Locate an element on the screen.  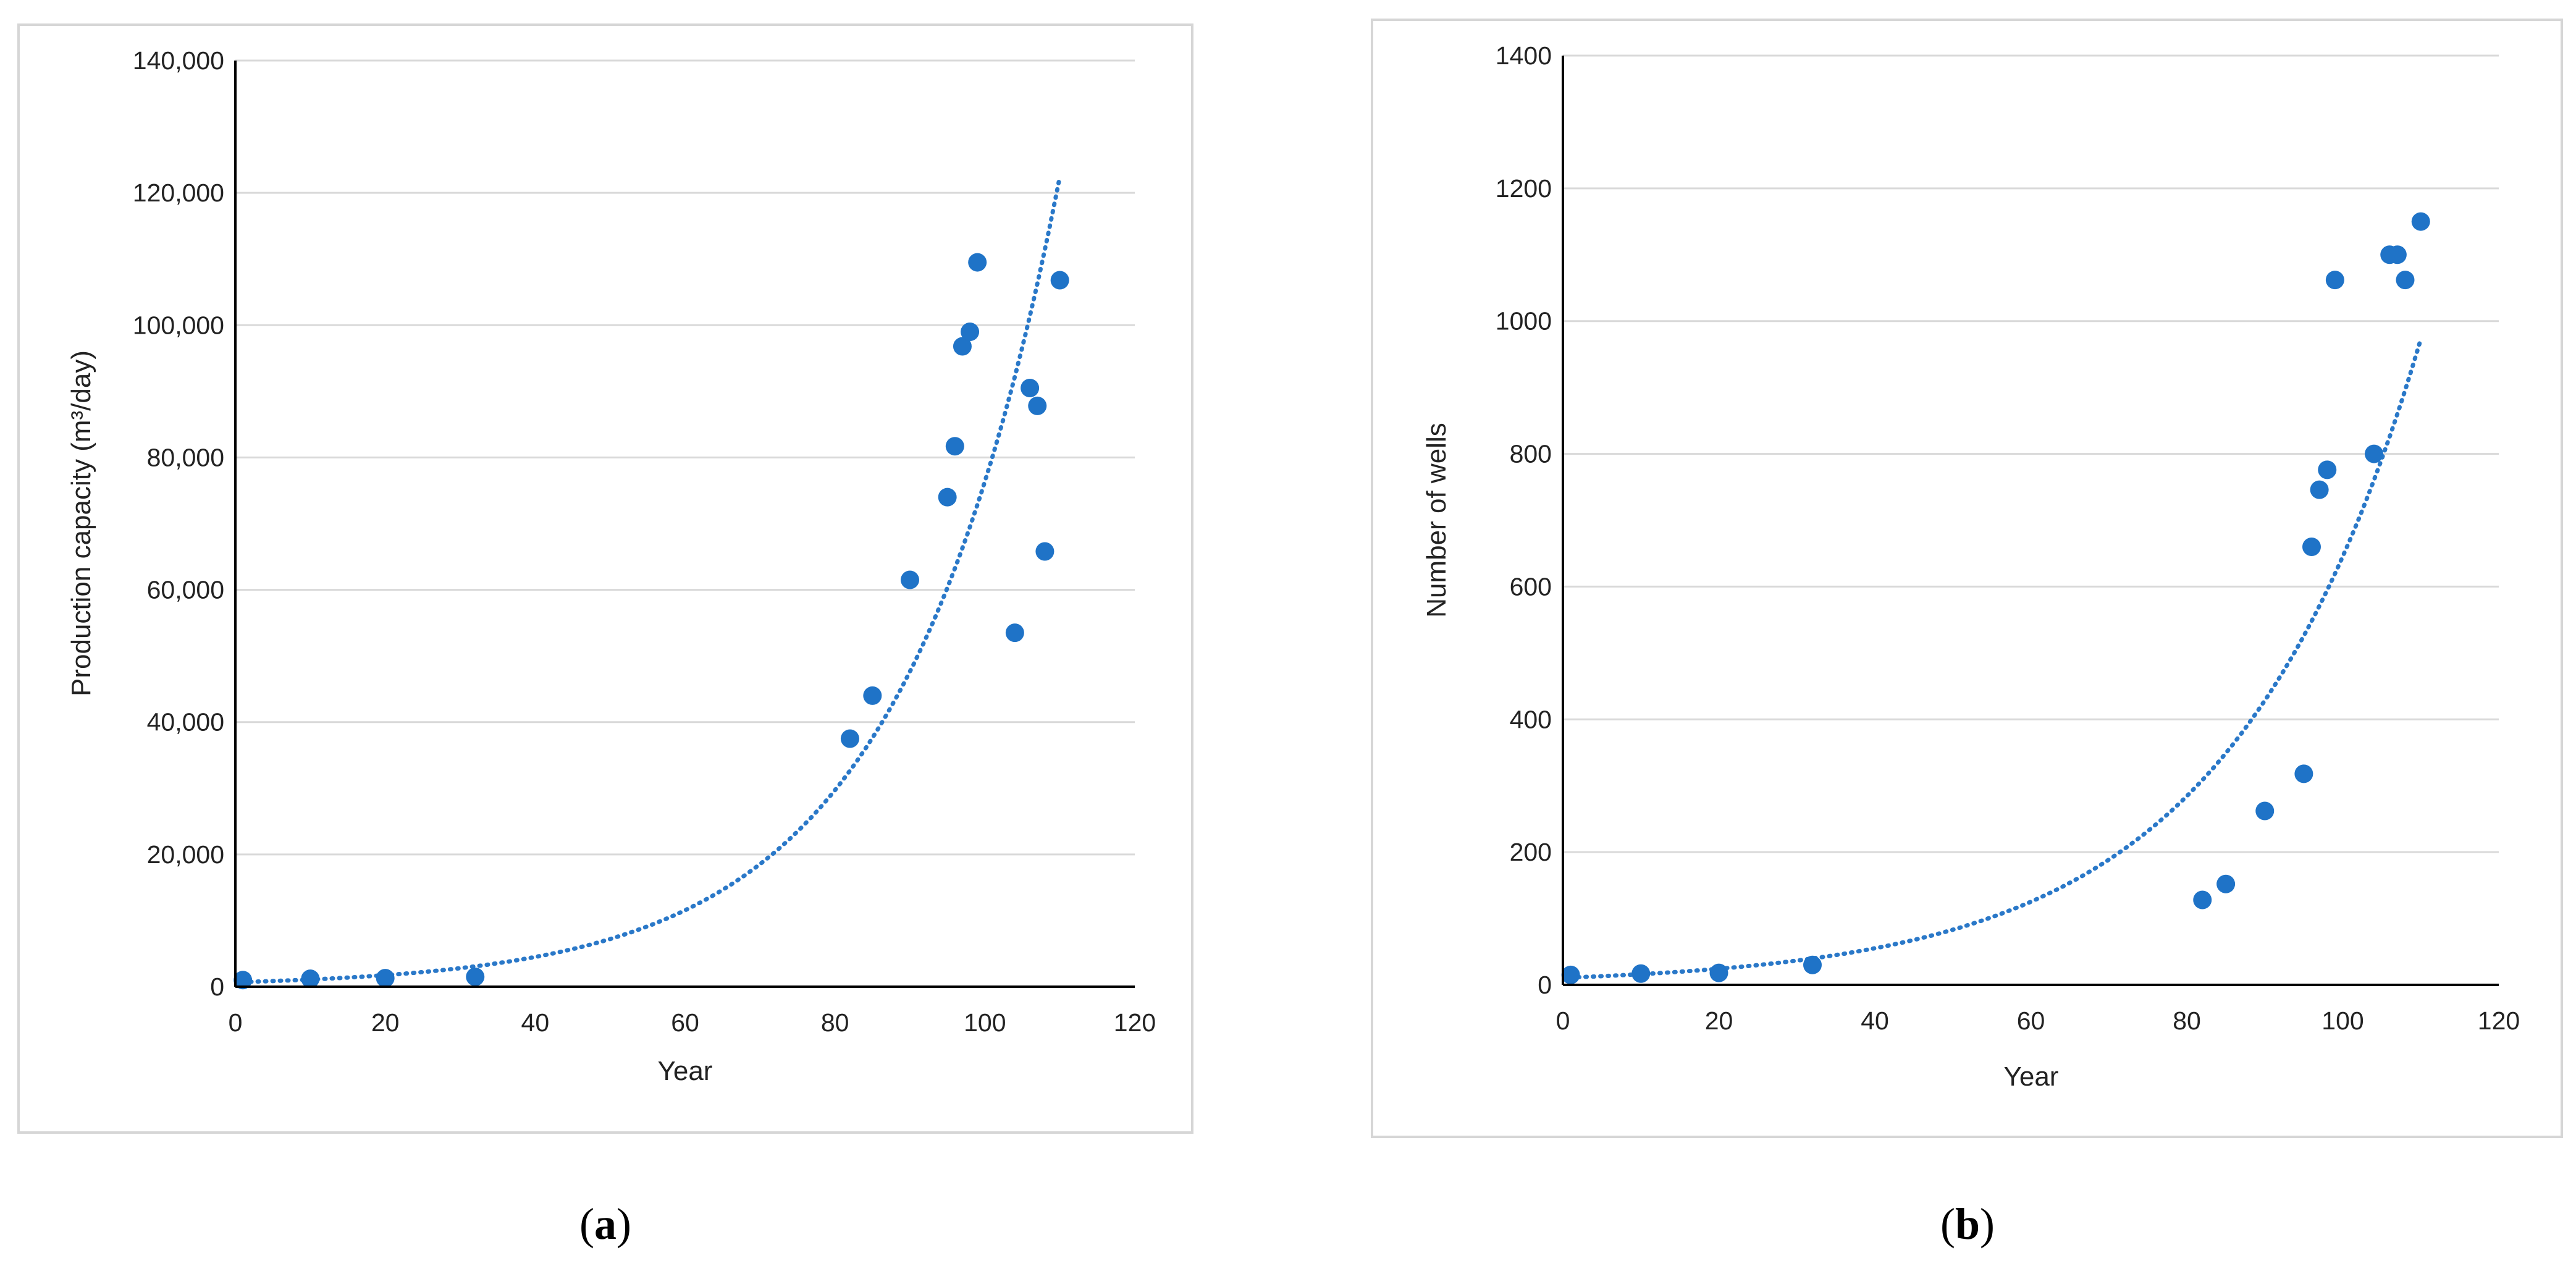
y-tick-label: 140,000 is located at coordinates (178, 60).